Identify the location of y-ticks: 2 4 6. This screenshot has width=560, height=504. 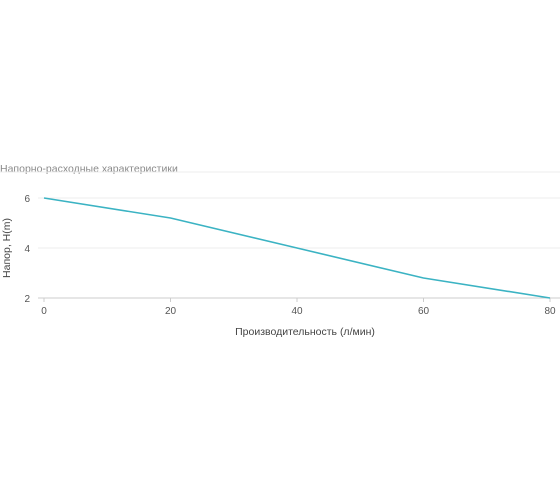
(27, 249).